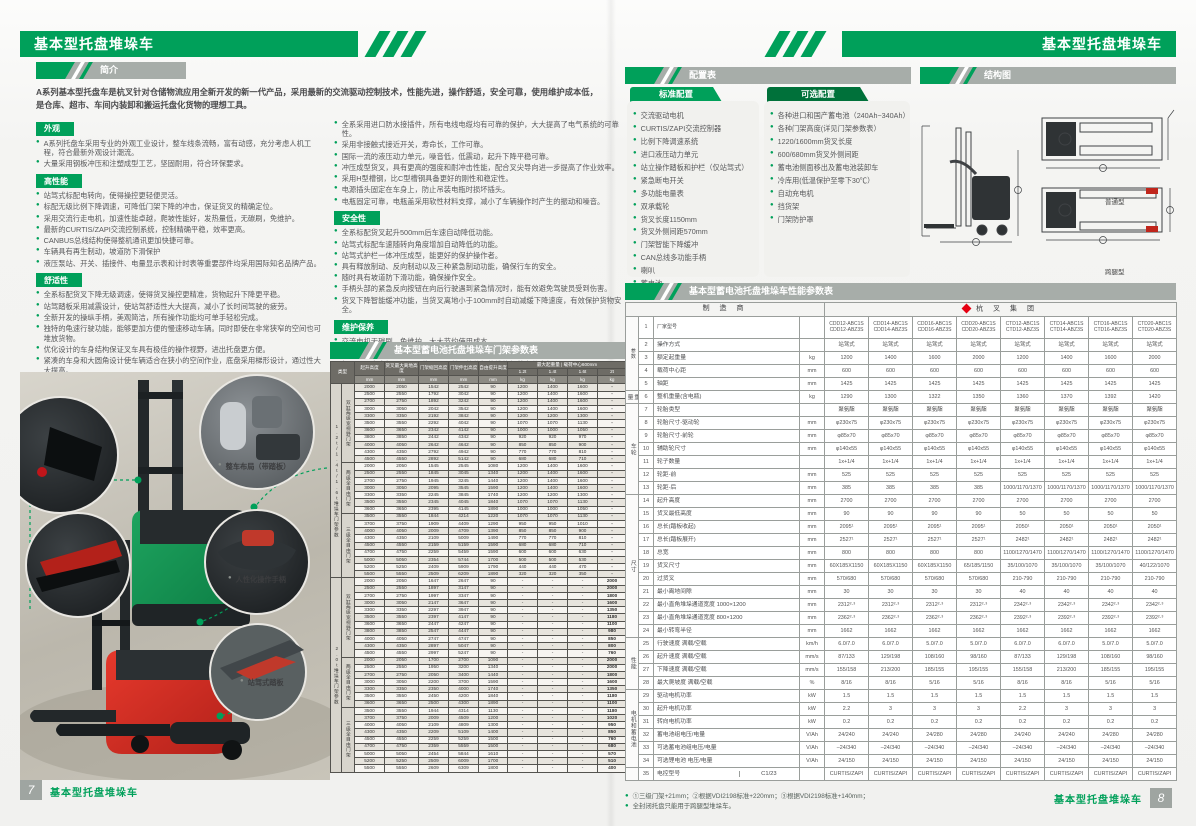 Image resolution: width=1196 pixels, height=826 pixels. What do you see at coordinates (726, 384) in the screenshot?
I see `perf-row-label: 轴距` at bounding box center [726, 384].